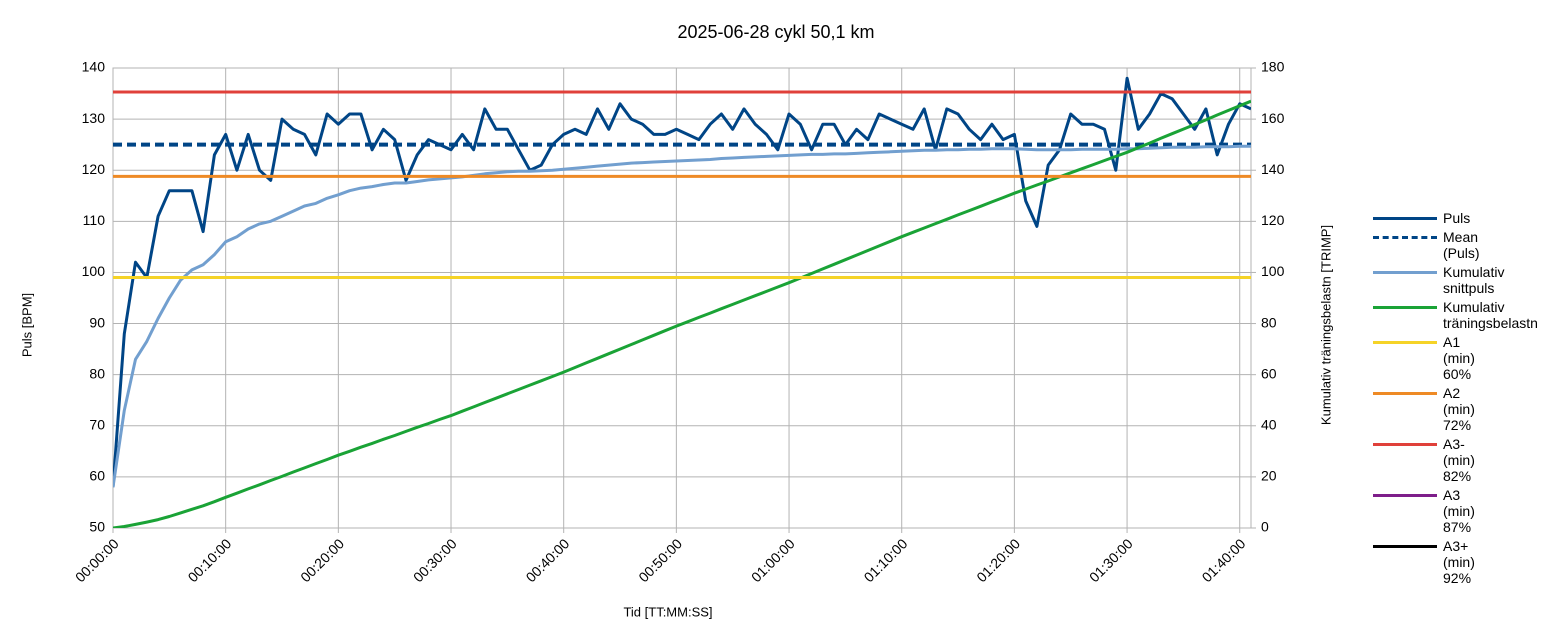  What do you see at coordinates (1429, 245) in the screenshot?
I see `legend-item: Mean (Puls)` at bounding box center [1429, 245].